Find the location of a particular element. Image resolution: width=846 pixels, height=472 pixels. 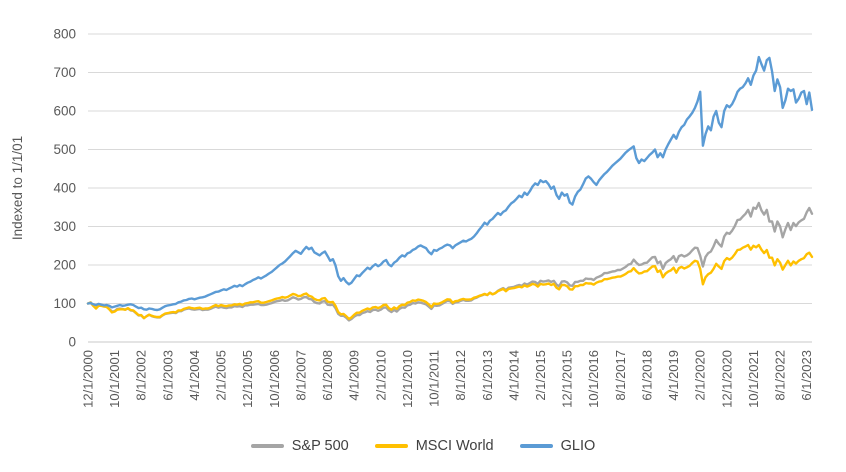

x-tick-label: 10/1/2006 is located at coordinates (274, 379).